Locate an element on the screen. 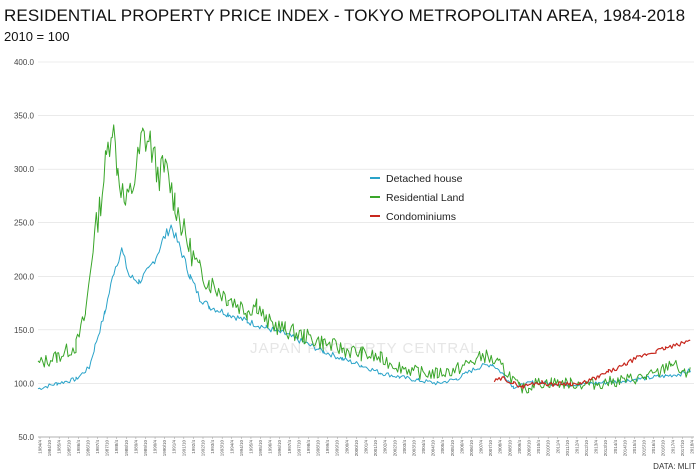 This screenshot has height=475, width=700. x-tick-label: 2014/4 is located at coordinates (615, 447).